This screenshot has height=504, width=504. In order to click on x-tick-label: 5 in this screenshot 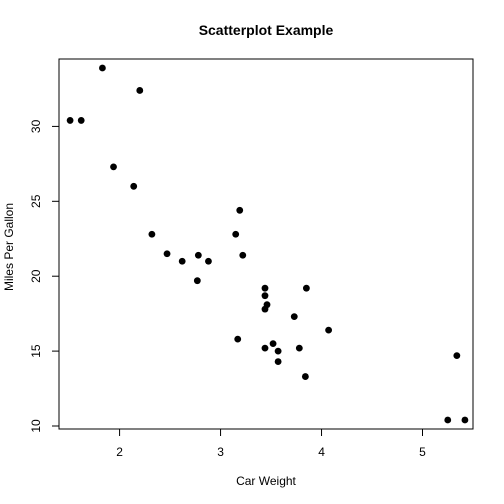, I will do `click(422, 452)`.